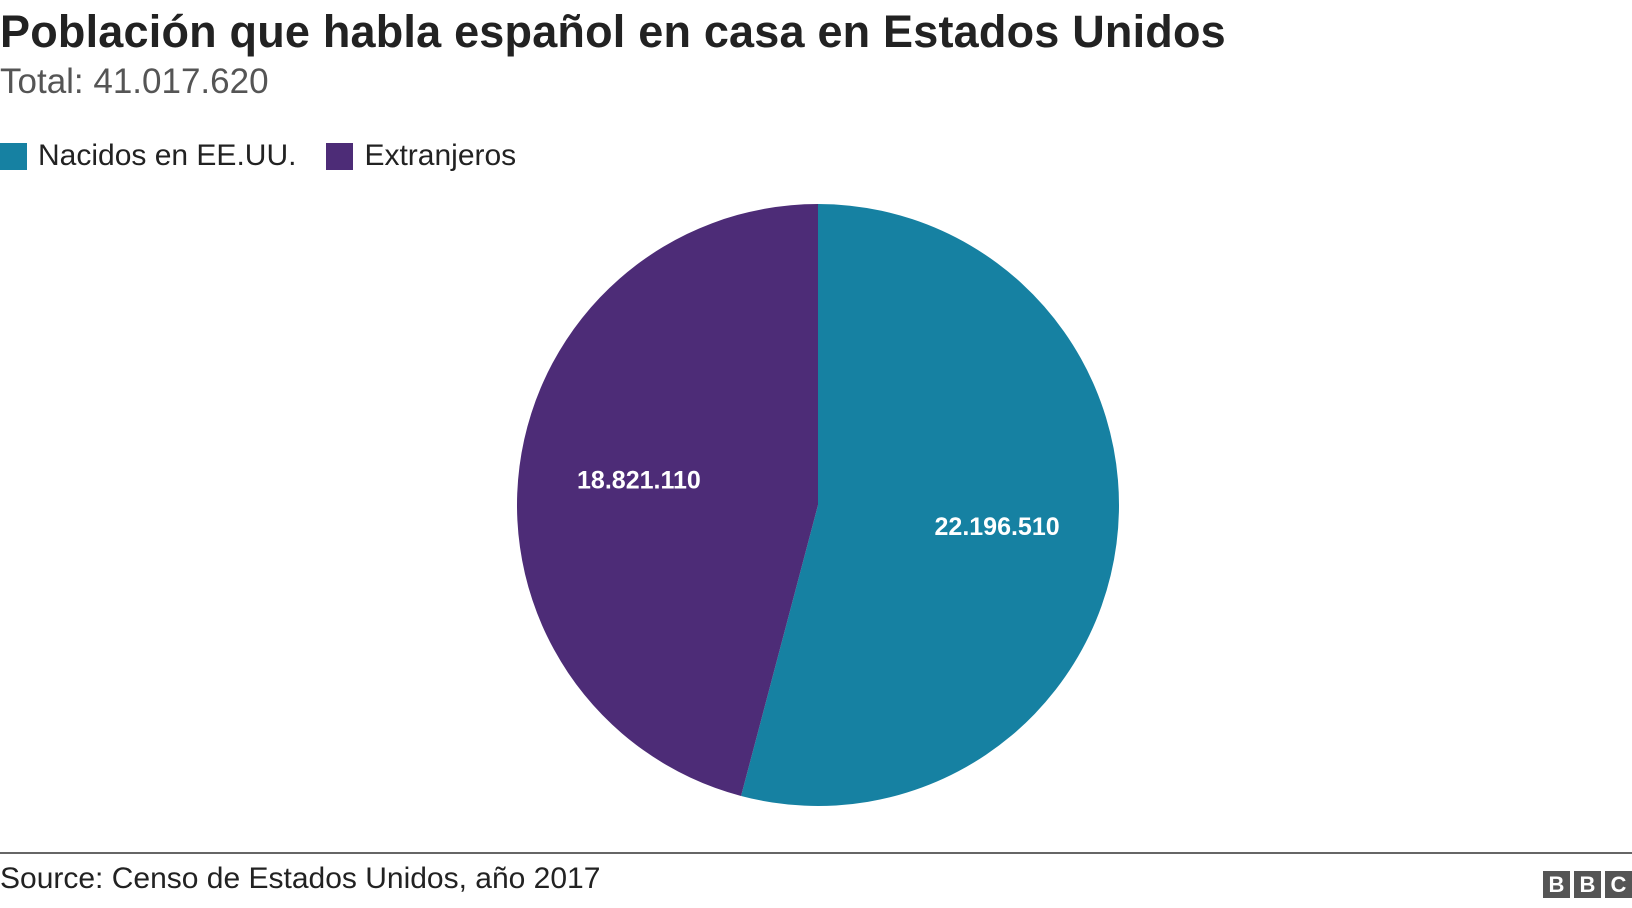  I want to click on bbc-logo-letter-c: C, so click(1618, 884).